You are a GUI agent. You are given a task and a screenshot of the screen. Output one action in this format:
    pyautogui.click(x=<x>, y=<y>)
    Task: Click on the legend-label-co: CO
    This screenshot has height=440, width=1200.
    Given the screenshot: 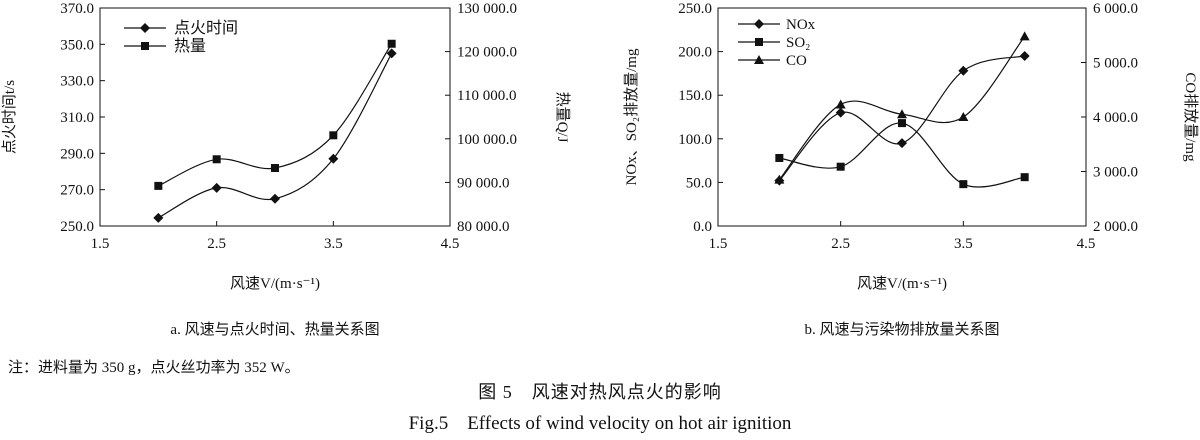 What is the action you would take?
    pyautogui.click(x=796, y=61)
    